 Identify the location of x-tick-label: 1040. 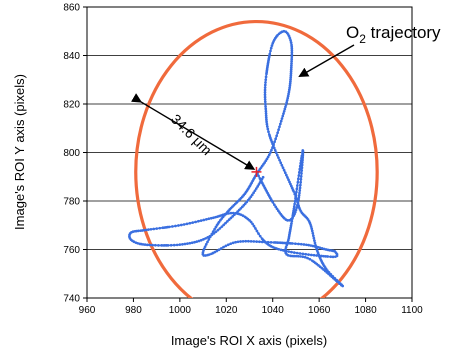
(273, 310).